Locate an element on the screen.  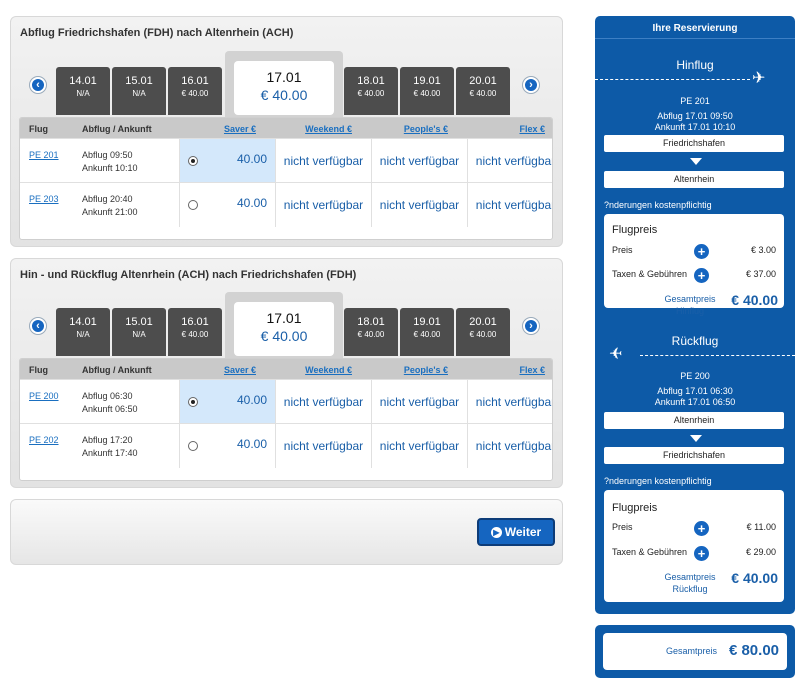
outbound-departure: Abflug 17.01 09:50 is located at coordinates (695, 116).